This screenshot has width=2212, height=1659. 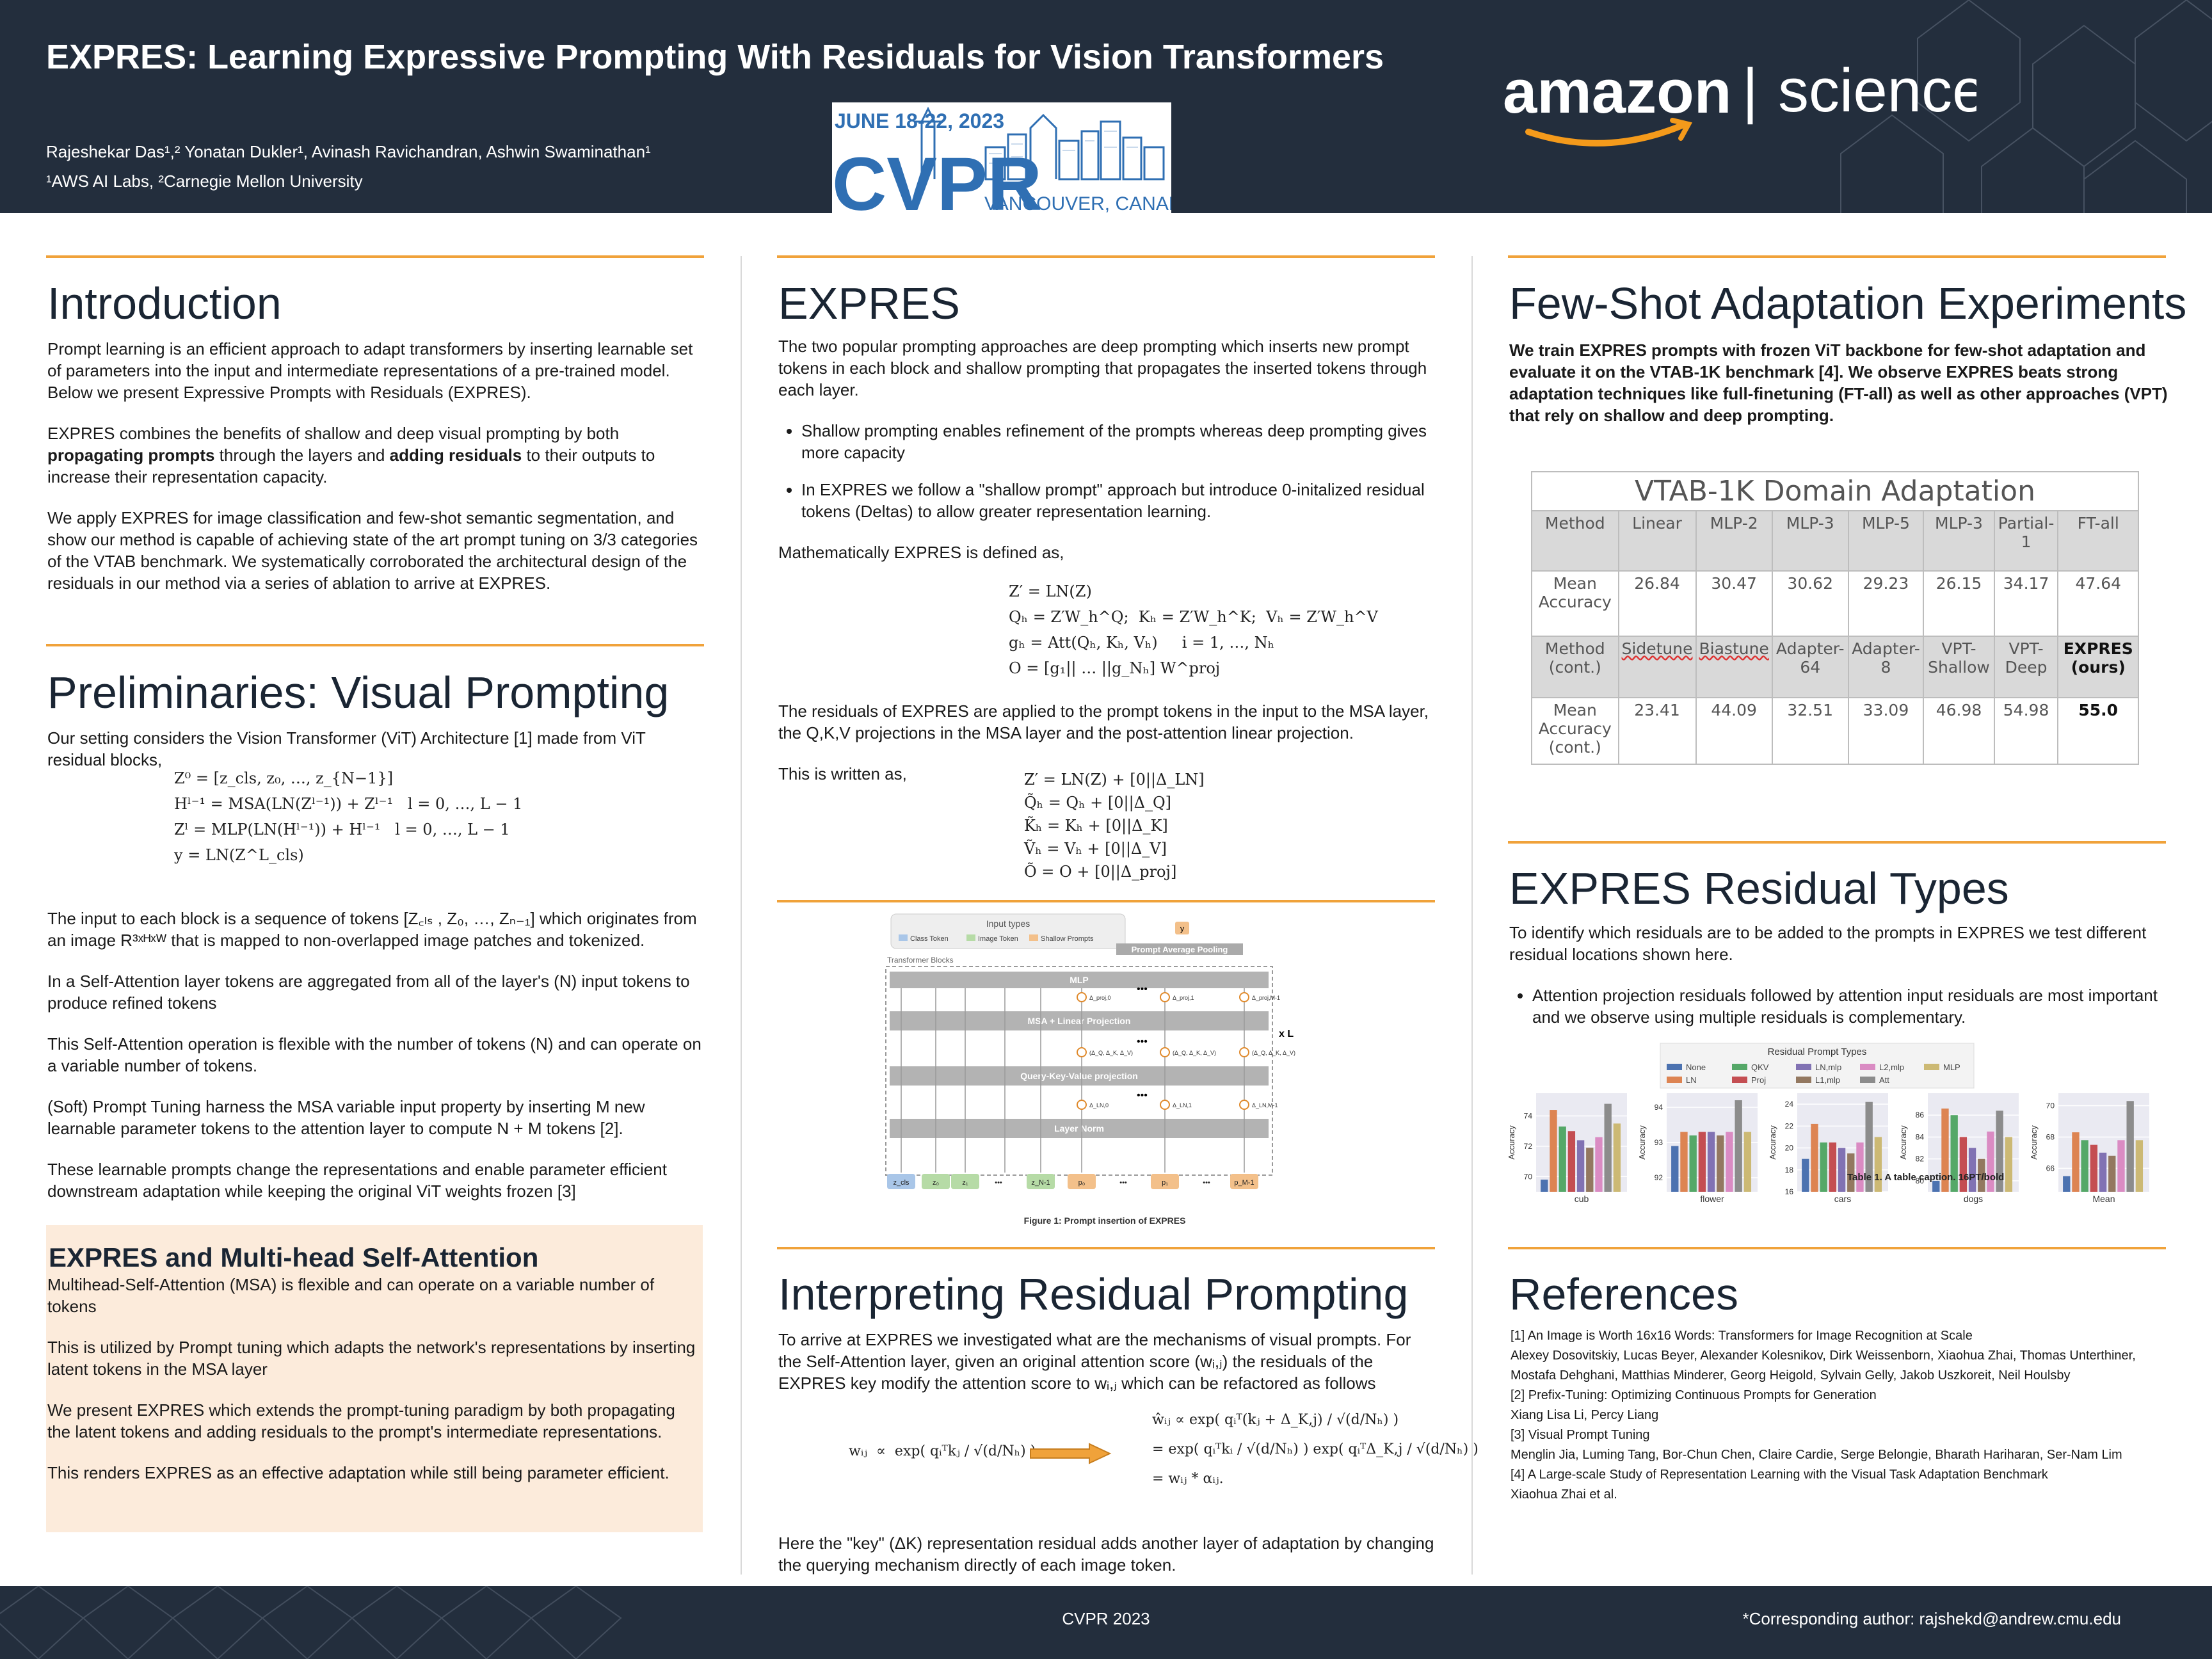 I want to click on y-tick-label: 84, so click(x=1920, y=1136).